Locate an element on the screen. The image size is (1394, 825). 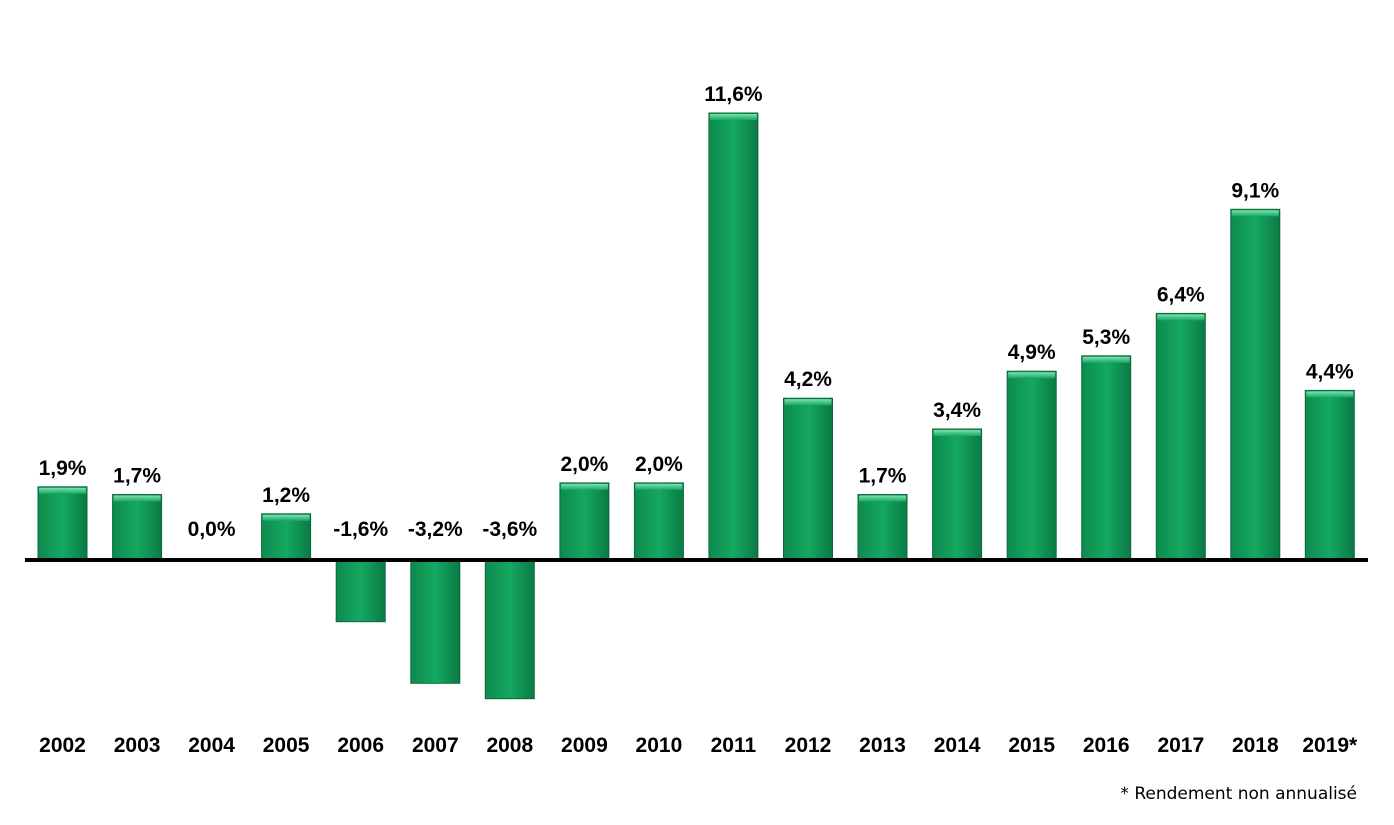
bar-2003 is located at coordinates (137, 527).